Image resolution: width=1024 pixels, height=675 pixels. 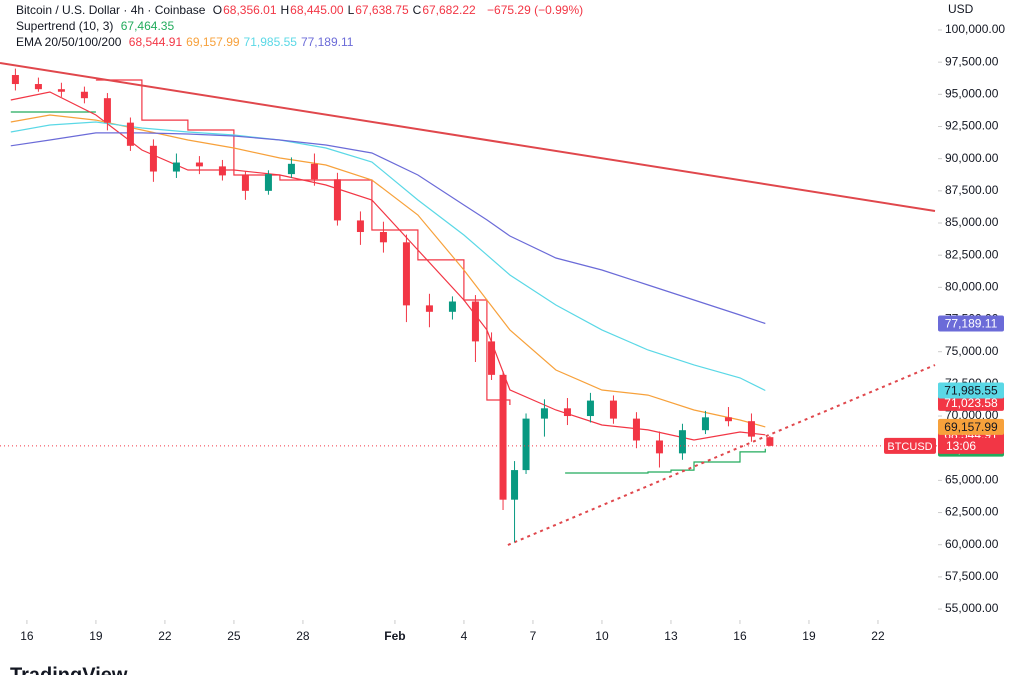 What do you see at coordinates (217, 10) in the screenshot?
I see `ohlc-key: O` at bounding box center [217, 10].